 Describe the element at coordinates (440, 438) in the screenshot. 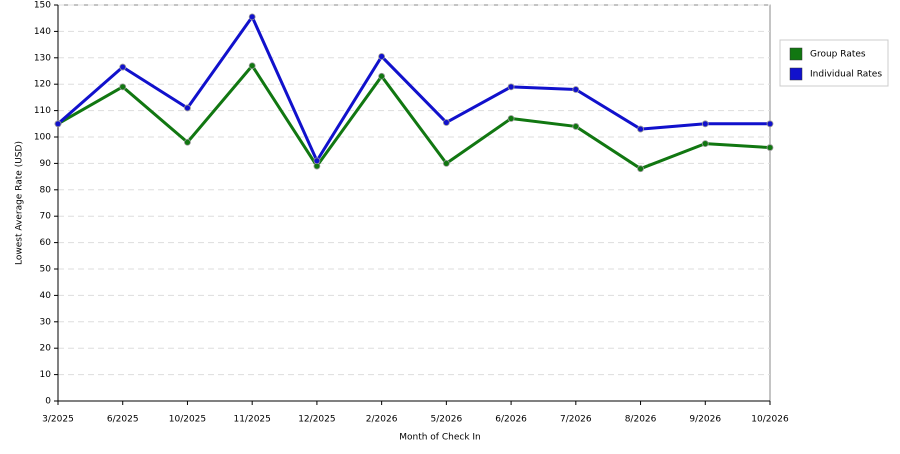

I see `x-axis-label: Month of Check In` at that location.